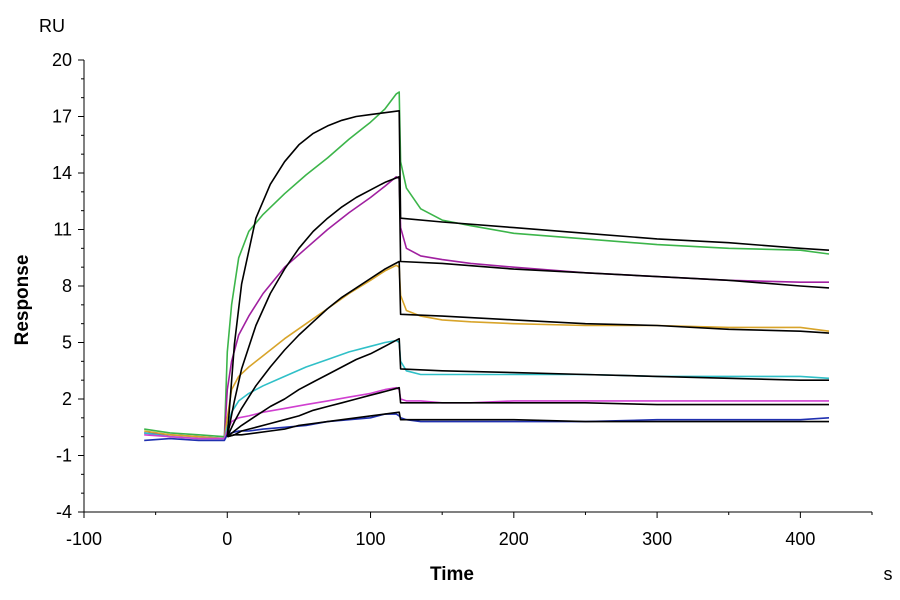 The height and width of the screenshot is (600, 900). Describe the element at coordinates (371, 539) in the screenshot. I see `x-tick-label: 100` at that location.